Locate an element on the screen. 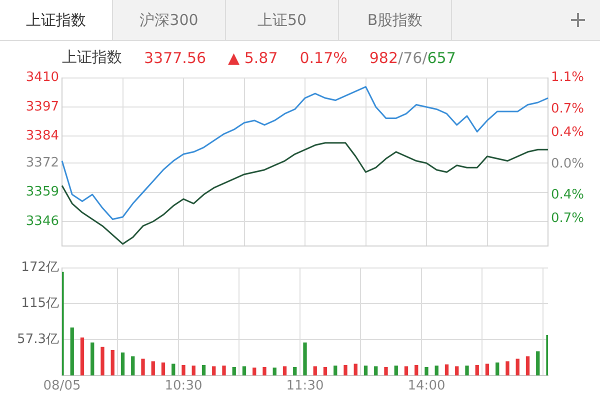  chart-title: 上证指数 is located at coordinates (92, 57).